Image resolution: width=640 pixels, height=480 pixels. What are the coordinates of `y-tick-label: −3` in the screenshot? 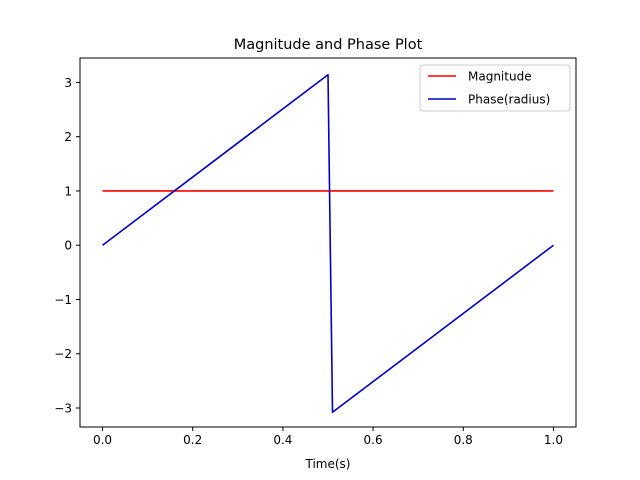 It's located at (63, 409).